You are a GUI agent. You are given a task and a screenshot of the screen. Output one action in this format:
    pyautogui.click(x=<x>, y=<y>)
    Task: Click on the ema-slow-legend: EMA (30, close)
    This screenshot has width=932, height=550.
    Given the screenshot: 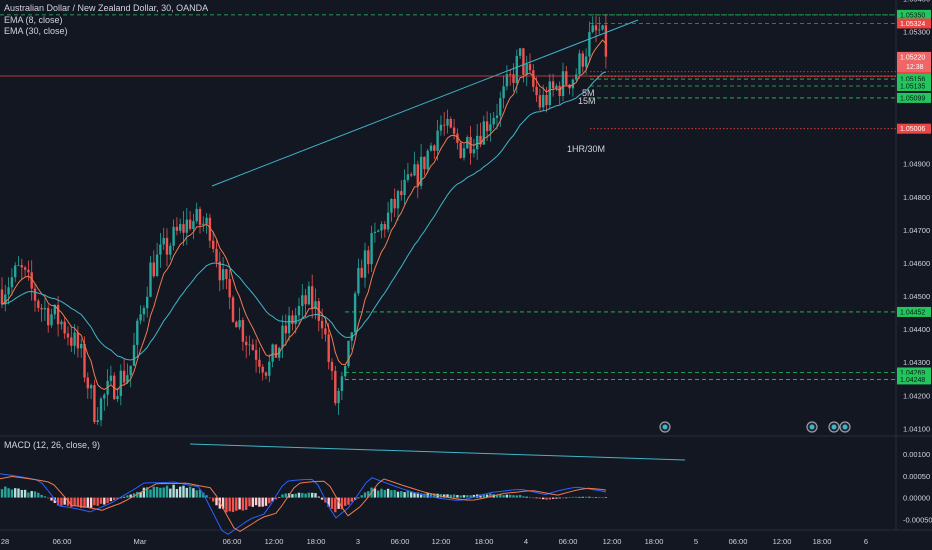 What is the action you would take?
    pyautogui.click(x=36, y=31)
    